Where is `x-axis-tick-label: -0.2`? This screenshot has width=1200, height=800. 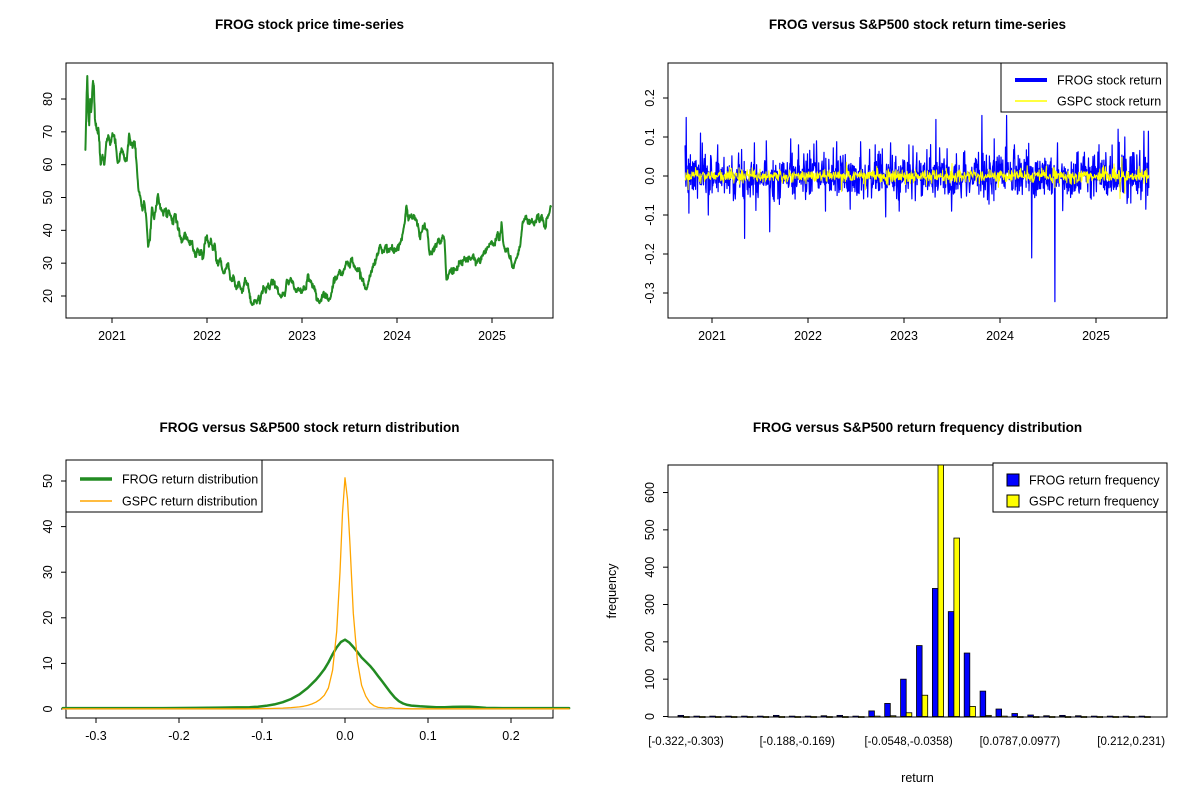
x-axis-tick-label: -0.2 is located at coordinates (179, 736).